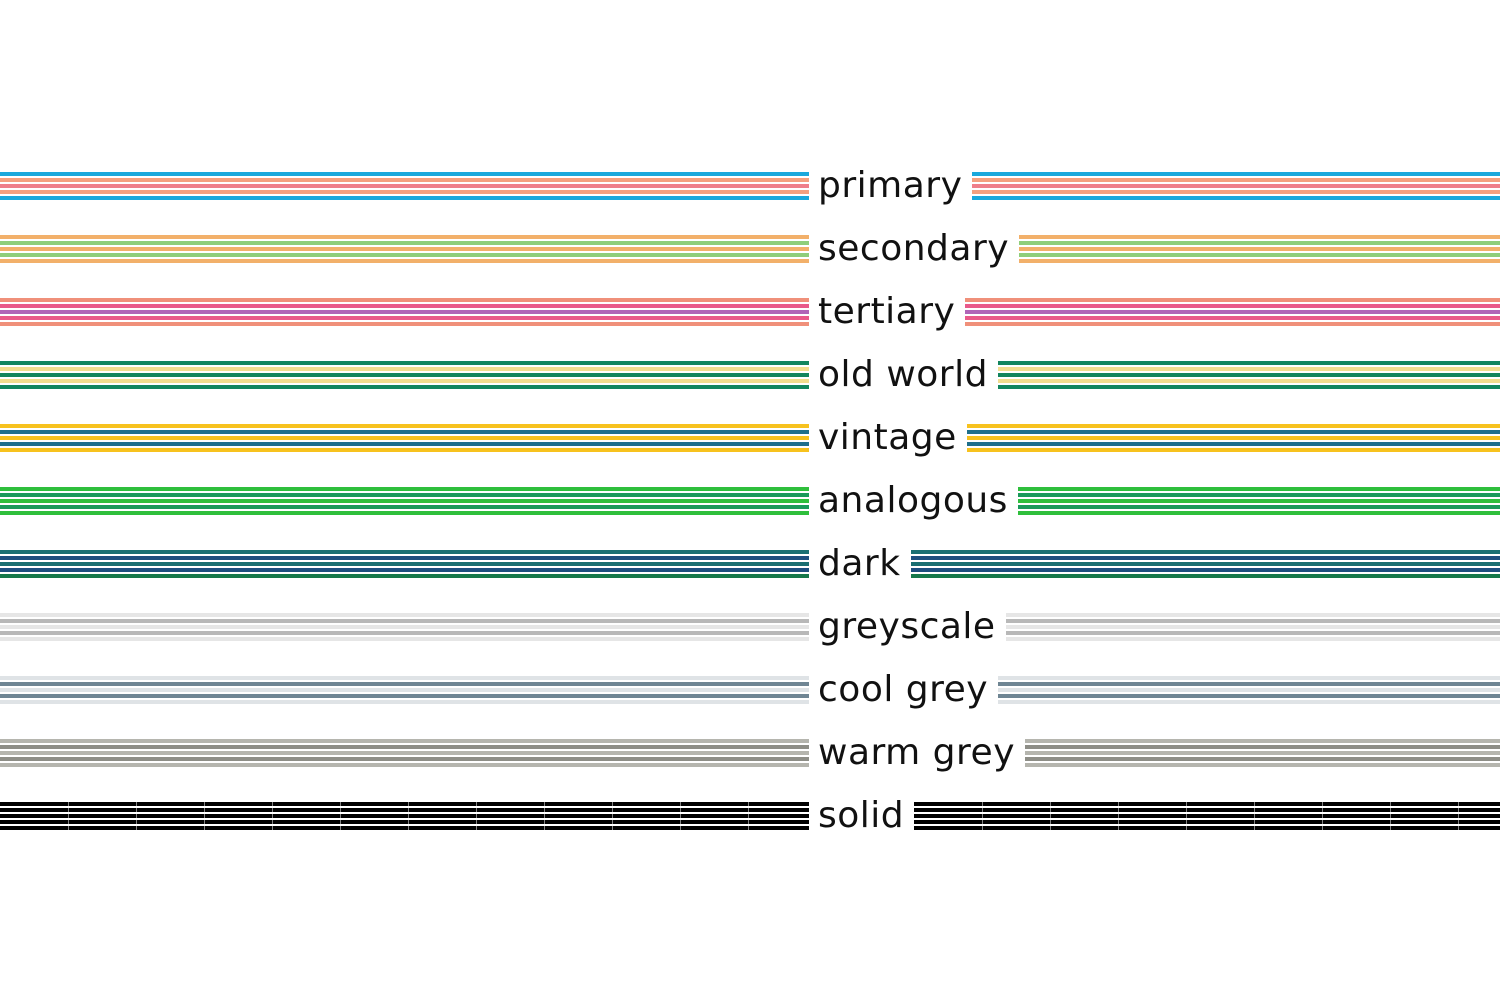  Describe the element at coordinates (914, 248) in the screenshot. I see `palette-label: secondary` at that location.